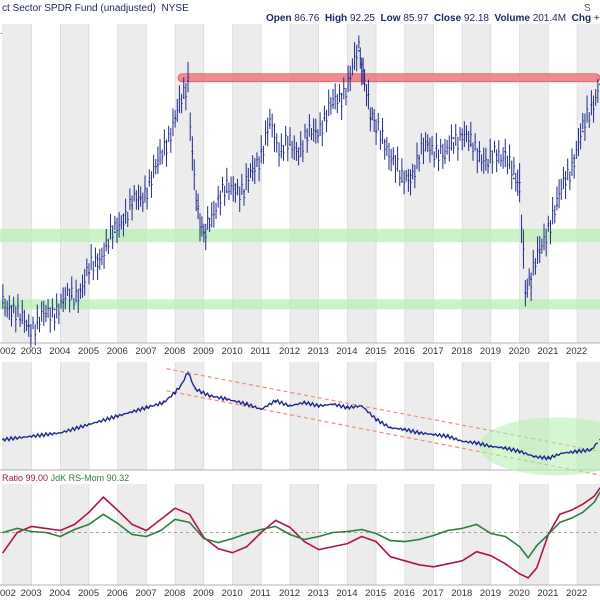 This screenshot has width=600, height=600. I want to click on x-tick-label: 2005, so click(88, 351).